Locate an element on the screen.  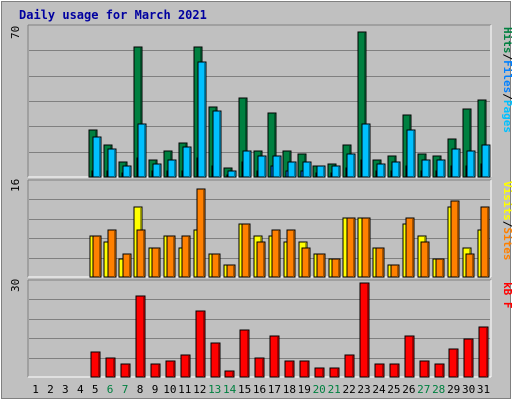
x-tick-label-16: 16 is located at coordinates (259, 389).